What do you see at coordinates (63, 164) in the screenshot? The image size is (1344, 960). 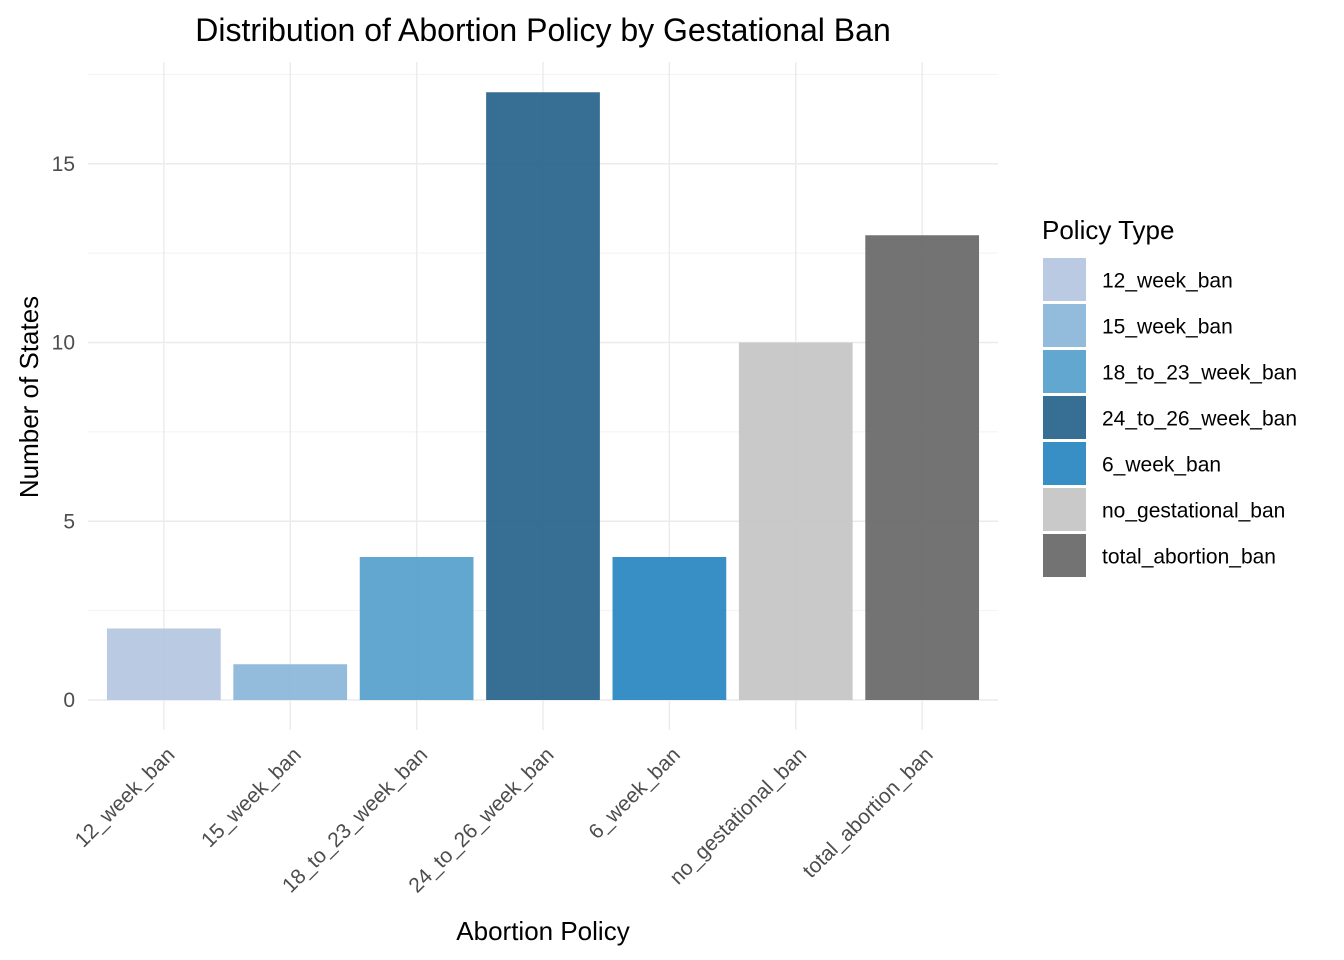 I see `y-tick-label: 15` at bounding box center [63, 164].